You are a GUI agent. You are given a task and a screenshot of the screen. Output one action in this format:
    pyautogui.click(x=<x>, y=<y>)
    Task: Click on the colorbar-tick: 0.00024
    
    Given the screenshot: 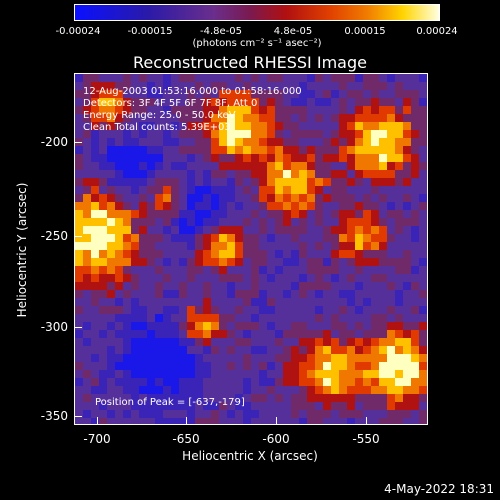 What is the action you would take?
    pyautogui.click(x=437, y=31)
    